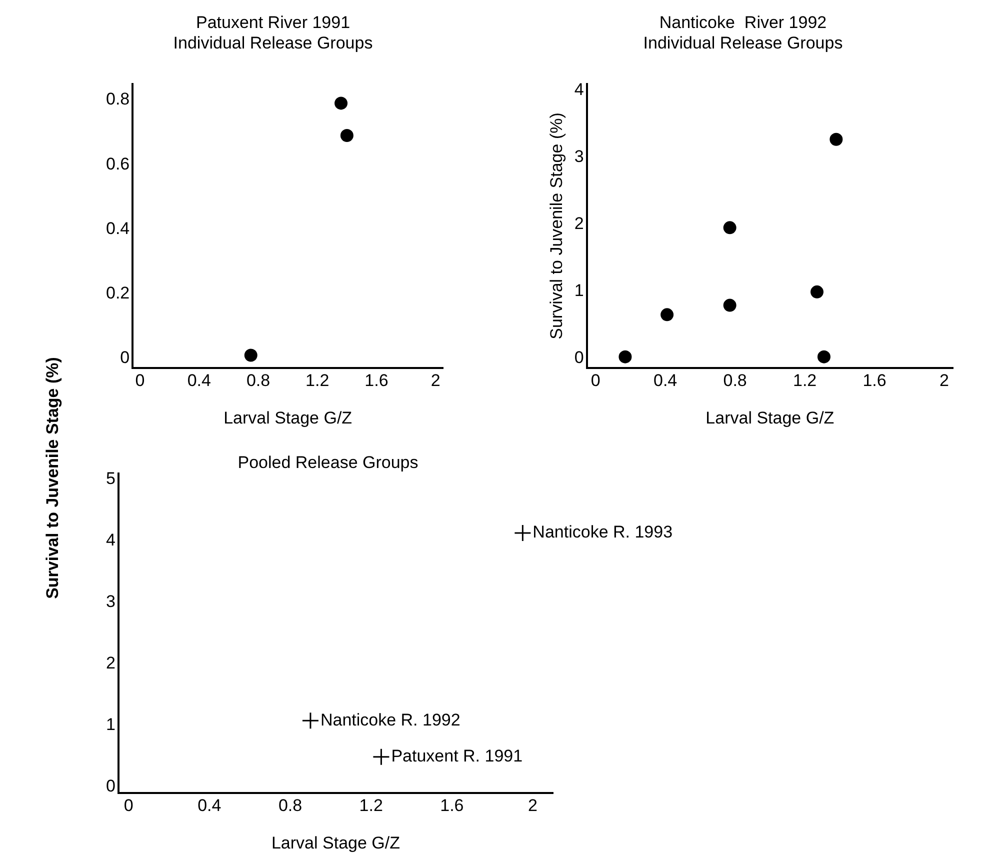 Image resolution: width=984 pixels, height=859 pixels. I want to click on y-tick-label: 0.2, so click(118, 293).